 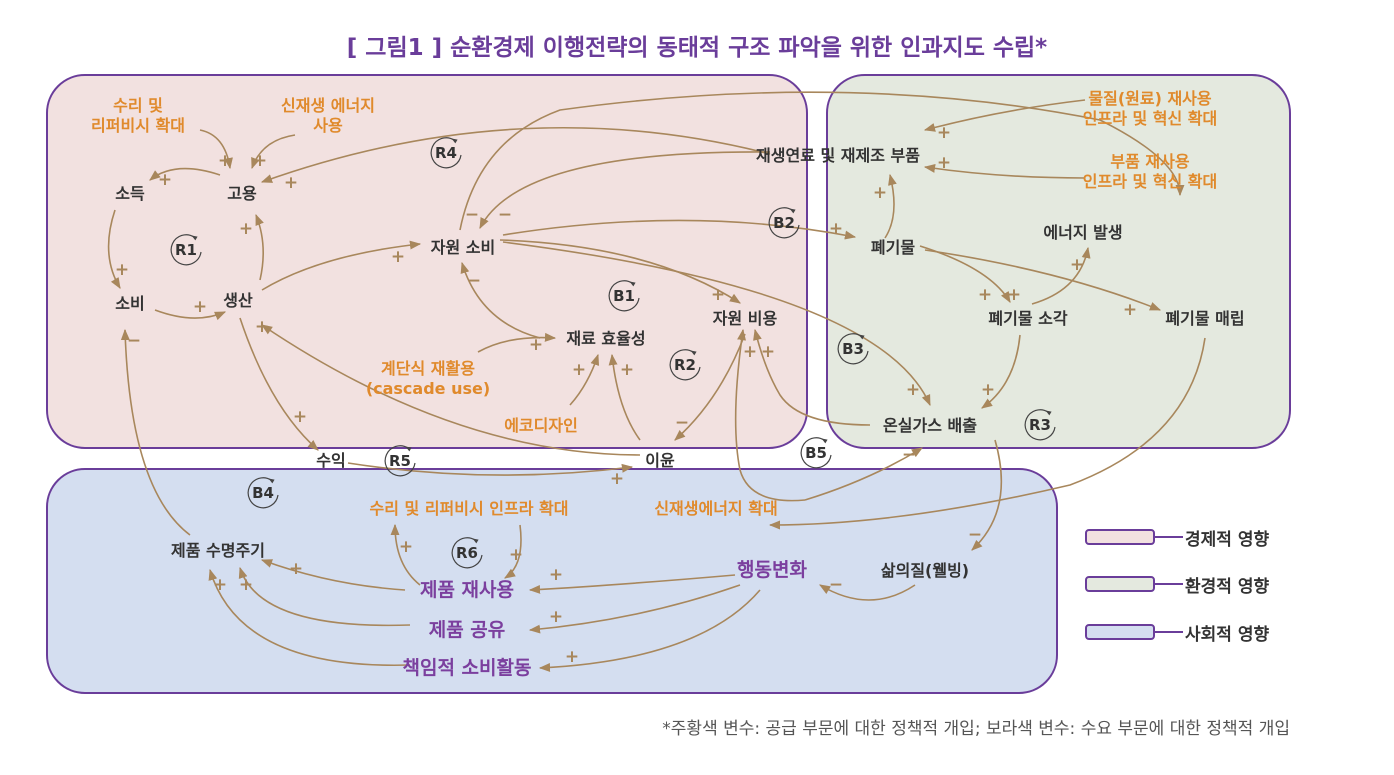 What do you see at coordinates (1040, 425) in the screenshot?
I see `loop-marker-r3: R3` at bounding box center [1040, 425].